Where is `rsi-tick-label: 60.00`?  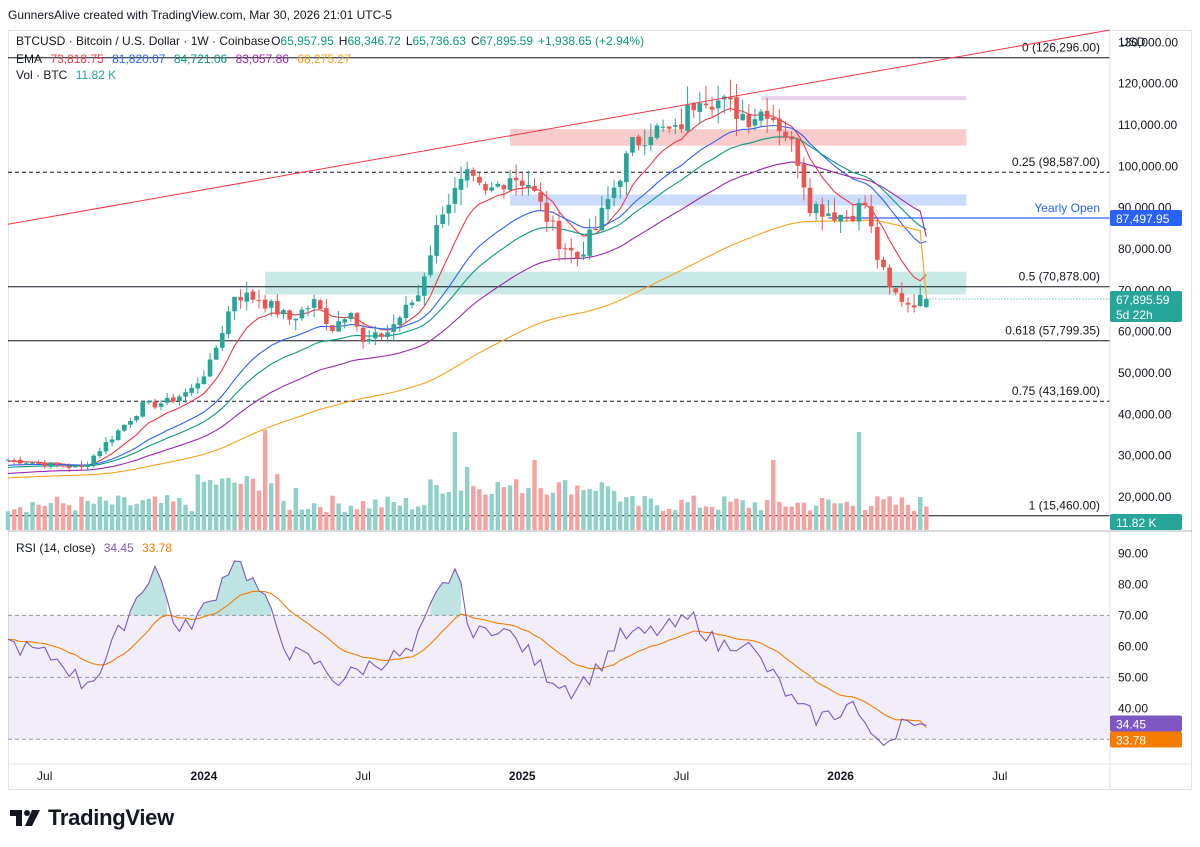
rsi-tick-label: 60.00 is located at coordinates (1133, 646).